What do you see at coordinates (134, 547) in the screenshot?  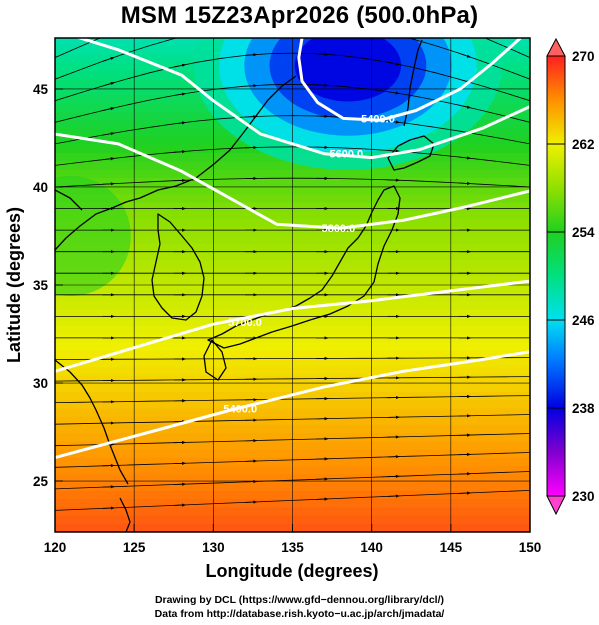 I see `x-tick-label: 125` at bounding box center [134, 547].